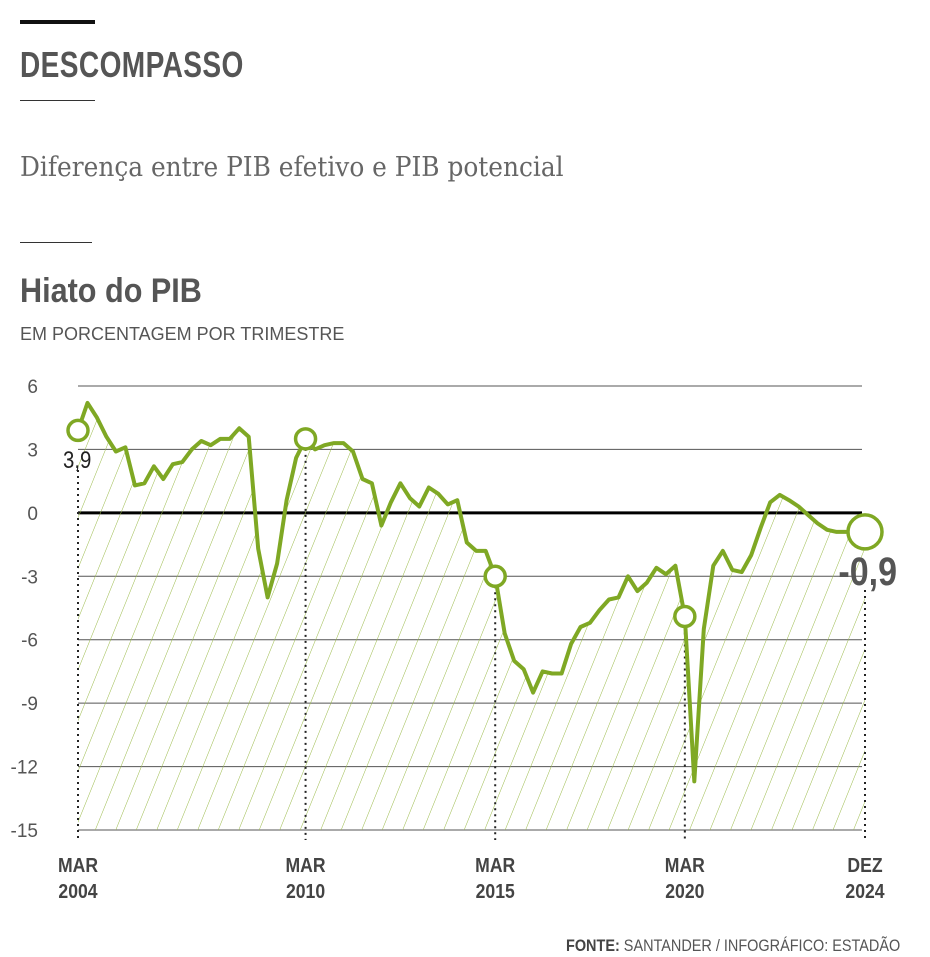 The height and width of the screenshot is (957, 930). What do you see at coordinates (592, 945) in the screenshot?
I see `source-label: FONTE:` at bounding box center [592, 945].